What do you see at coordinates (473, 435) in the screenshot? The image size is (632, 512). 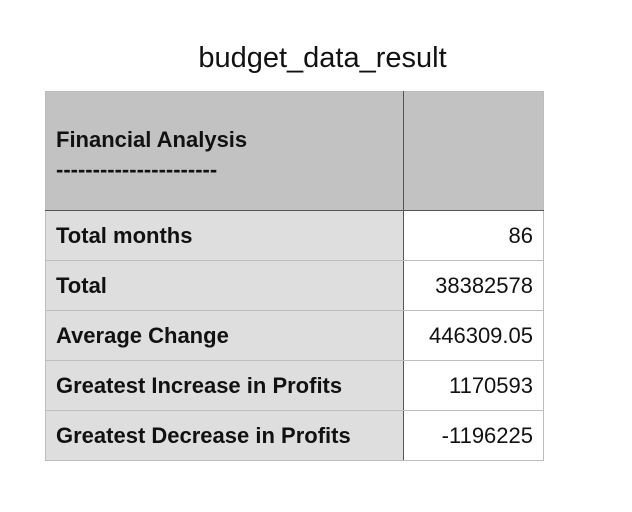 I see `row-value-greatest-decrease: -1196225` at bounding box center [473, 435].